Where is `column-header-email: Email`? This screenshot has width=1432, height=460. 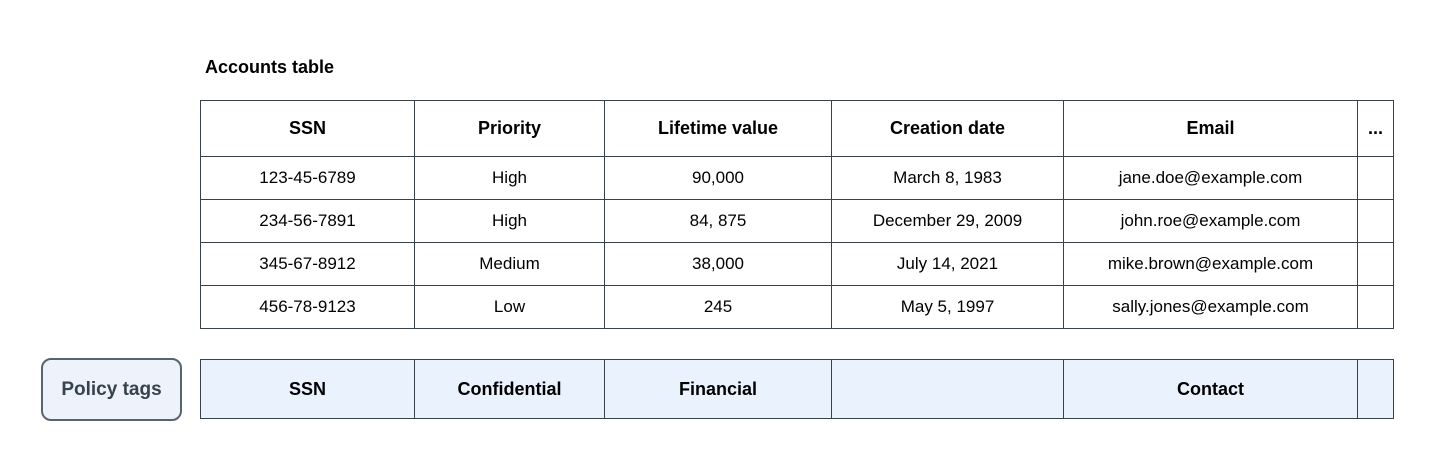 column-header-email: Email is located at coordinates (1210, 128).